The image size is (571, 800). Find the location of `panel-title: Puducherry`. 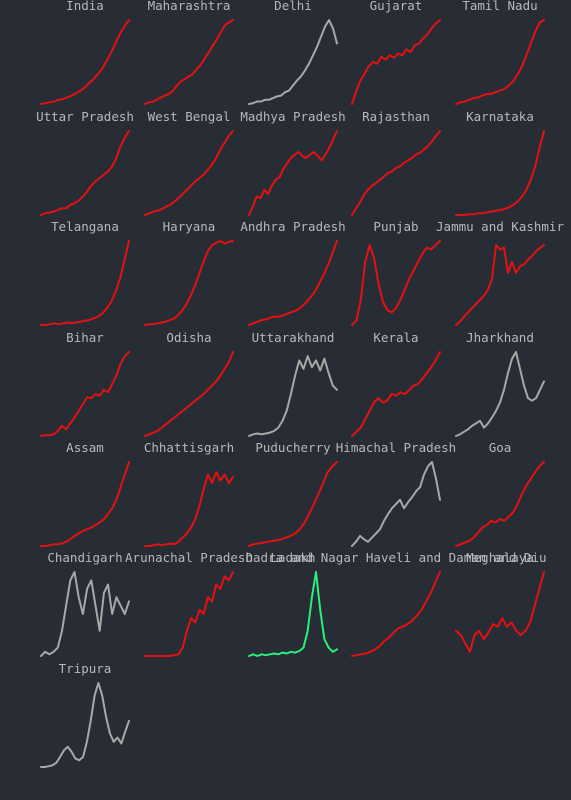

panel-title: Puducherry is located at coordinates (293, 447).